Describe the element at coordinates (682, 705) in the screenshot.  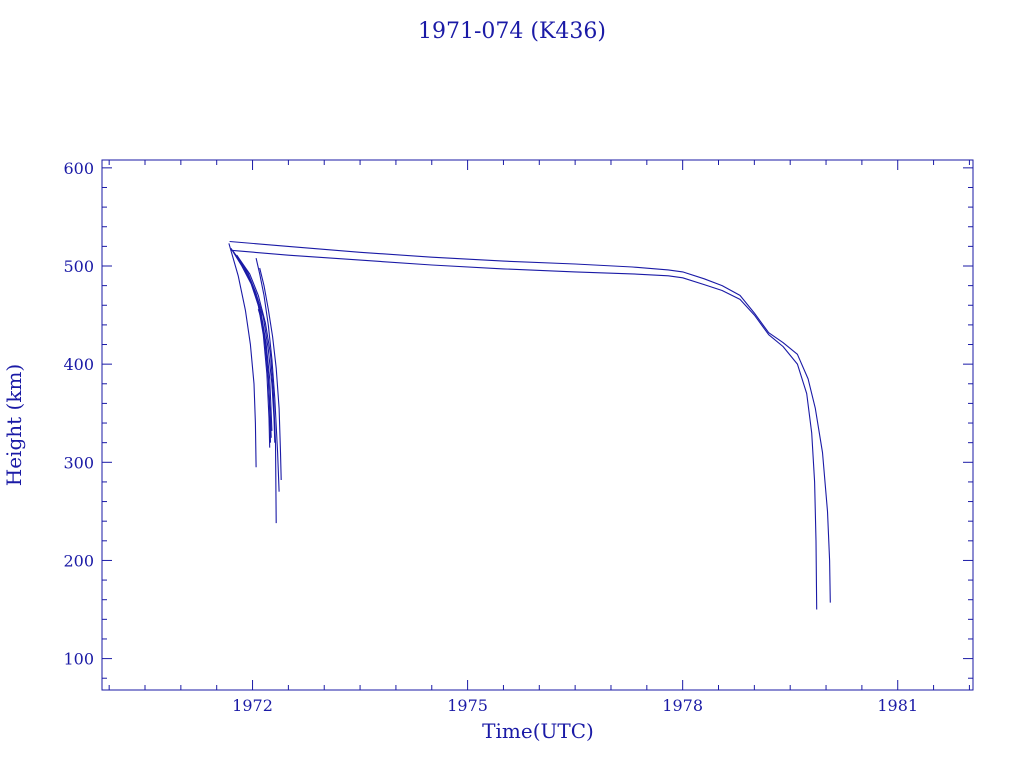
I see `x-tick-label: 1978` at that location.